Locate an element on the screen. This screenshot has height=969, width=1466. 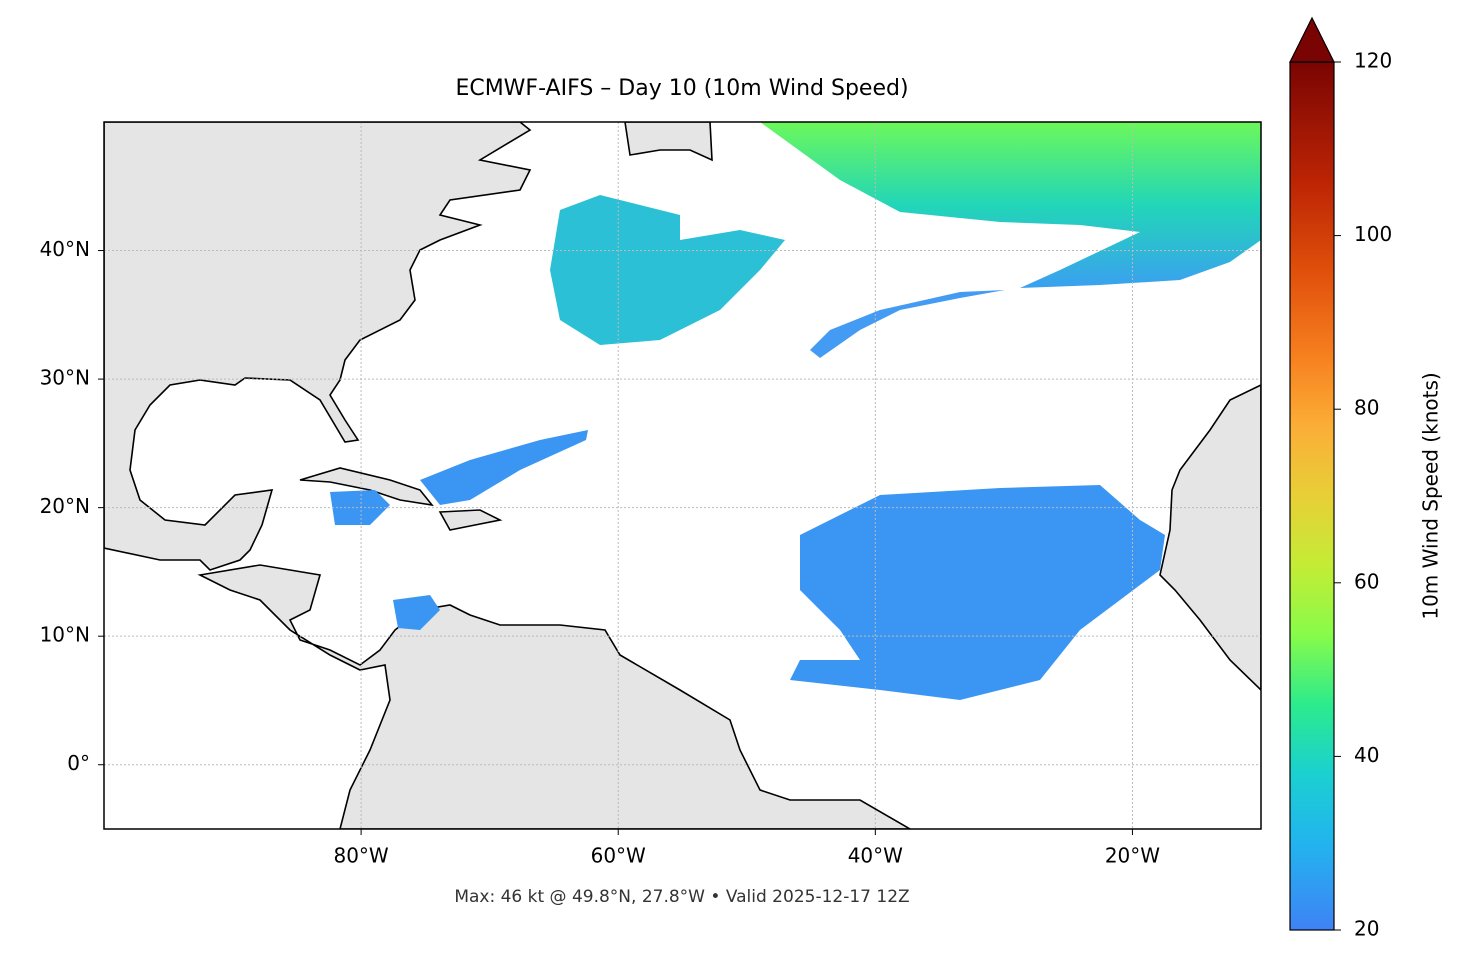
y-tick-label: 40°N is located at coordinates (65, 249).